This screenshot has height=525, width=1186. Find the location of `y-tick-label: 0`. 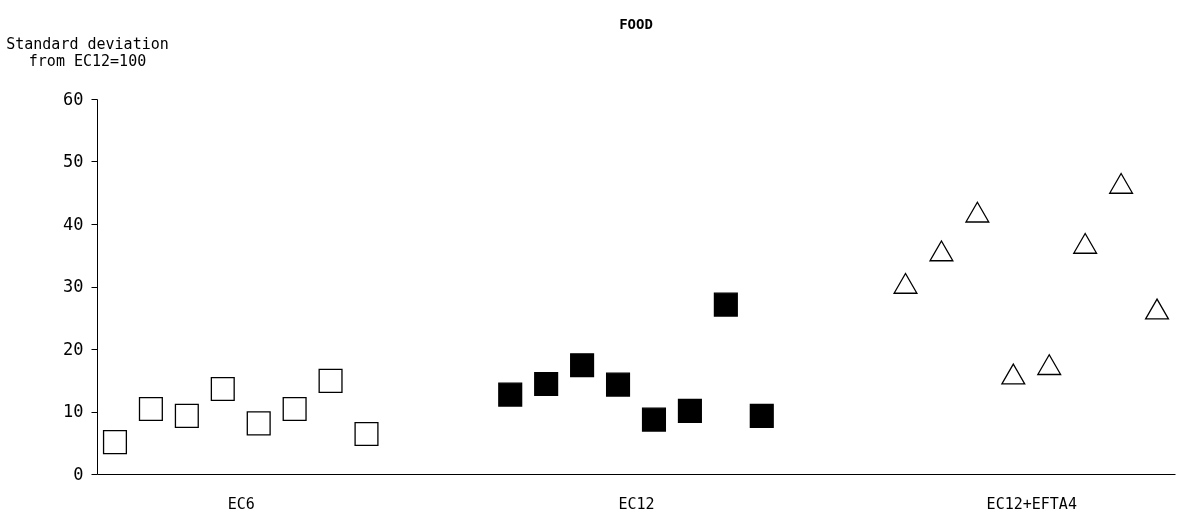

y-tick-label: 0 is located at coordinates (78, 473).